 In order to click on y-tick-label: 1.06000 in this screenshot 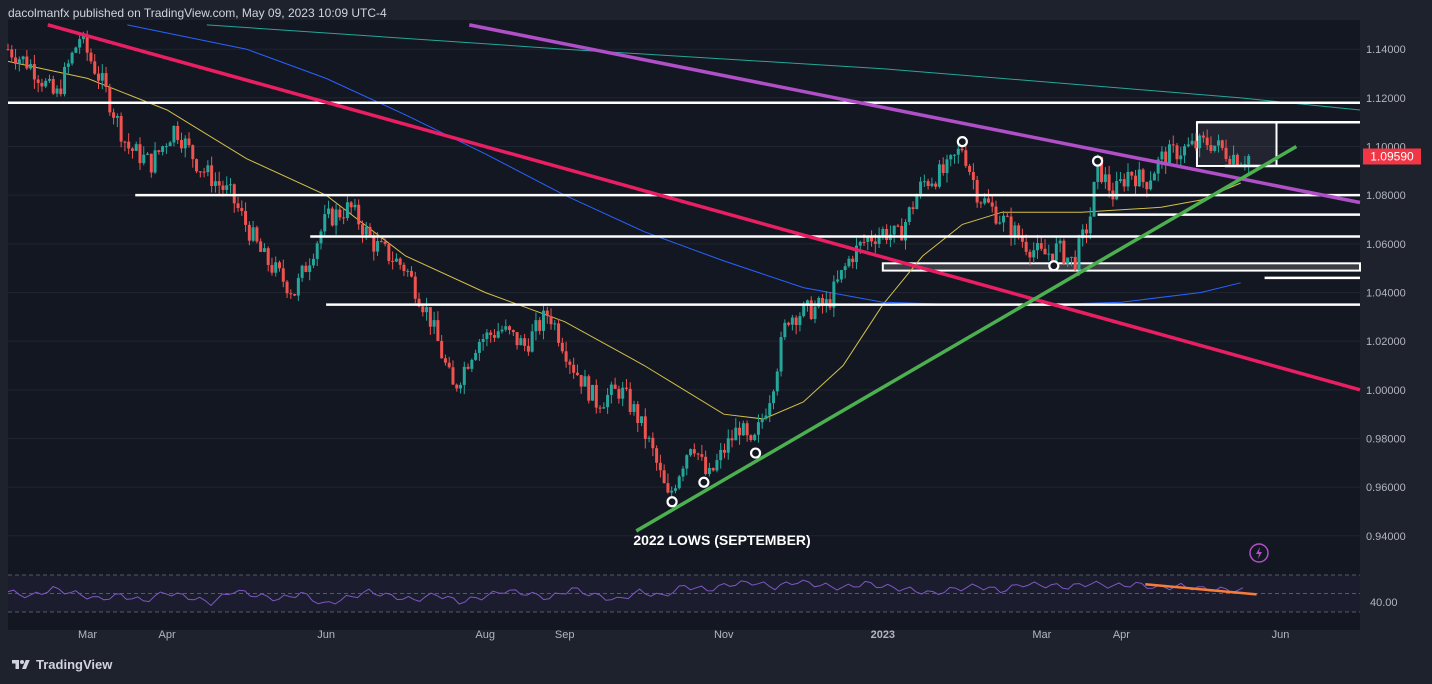, I will do `click(1386, 245)`.